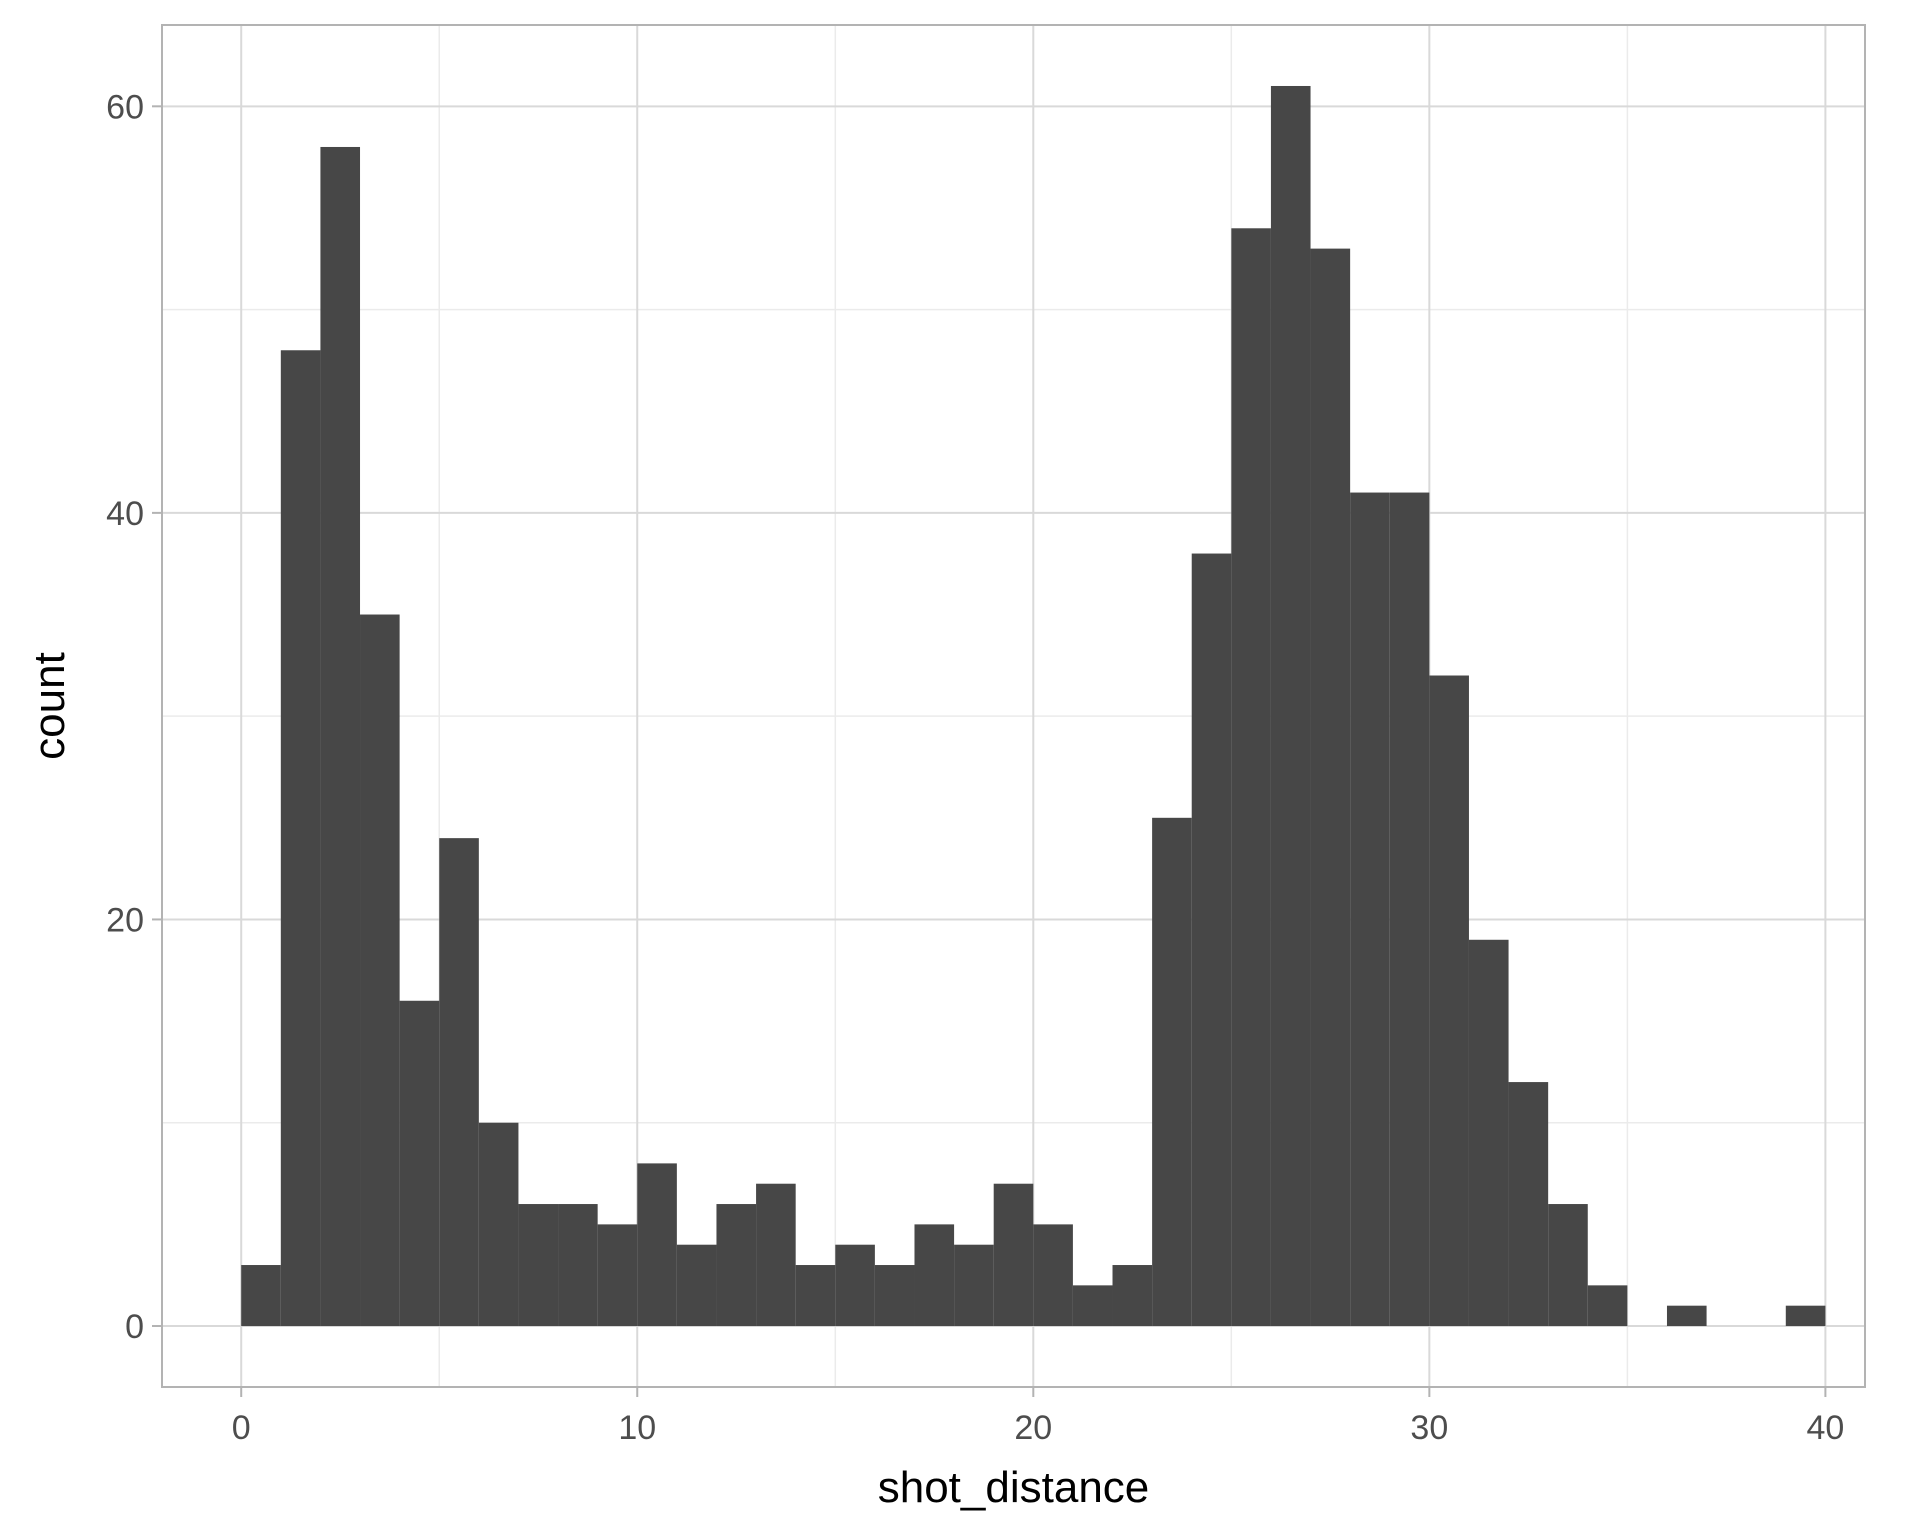 Image resolution: width=1920 pixels, height=1536 pixels. Describe the element at coordinates (1825, 1428) in the screenshot. I see `x-axis-tick-label: 40` at that location.